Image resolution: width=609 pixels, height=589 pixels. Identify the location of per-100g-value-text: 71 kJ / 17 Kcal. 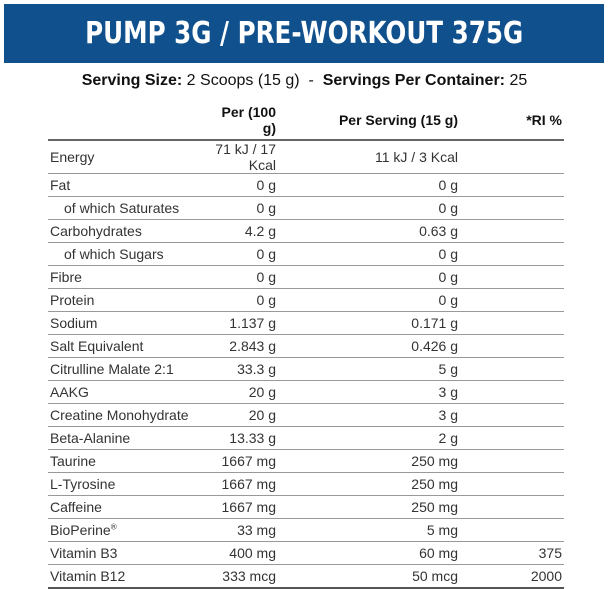
(245, 157).